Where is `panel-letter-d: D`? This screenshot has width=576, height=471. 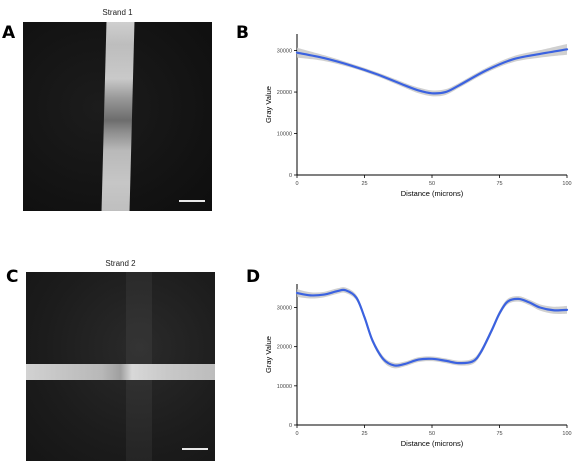
panel-letter-d: D is located at coordinates (253, 277).